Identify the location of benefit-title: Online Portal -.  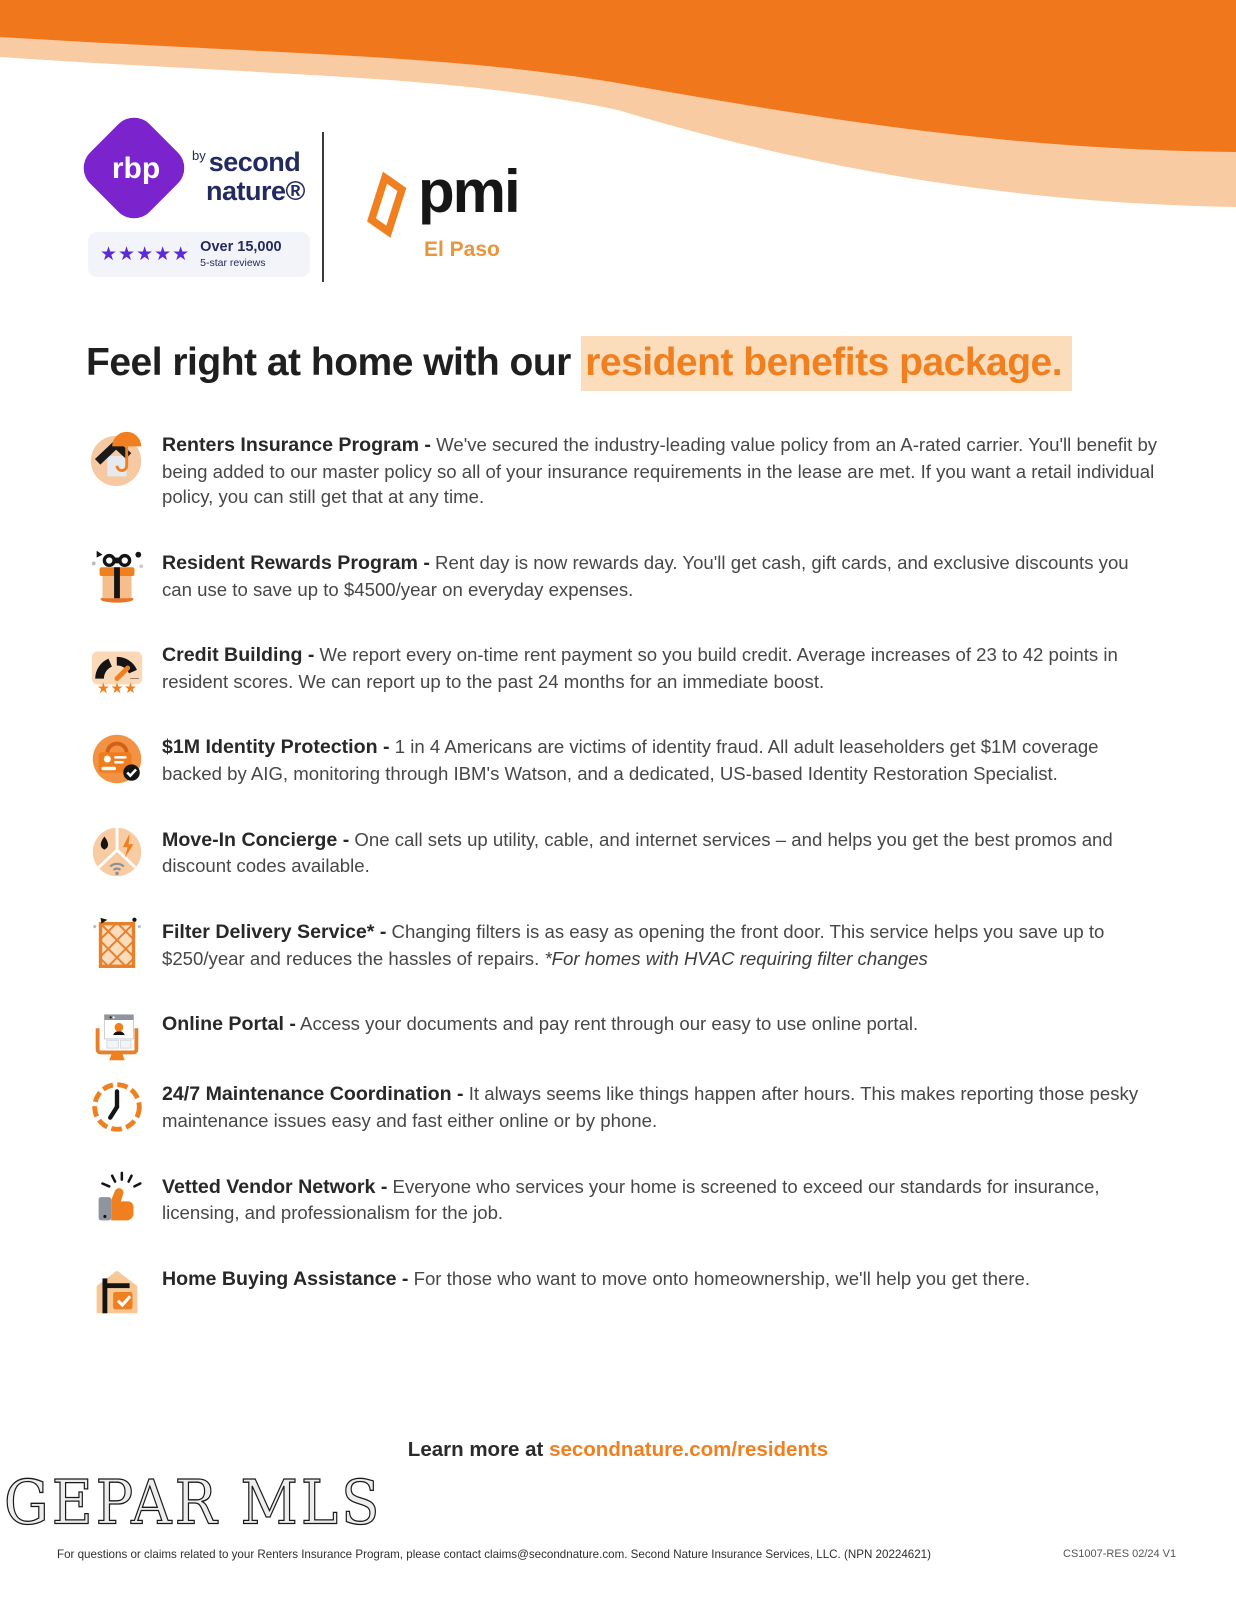
(229, 1024).